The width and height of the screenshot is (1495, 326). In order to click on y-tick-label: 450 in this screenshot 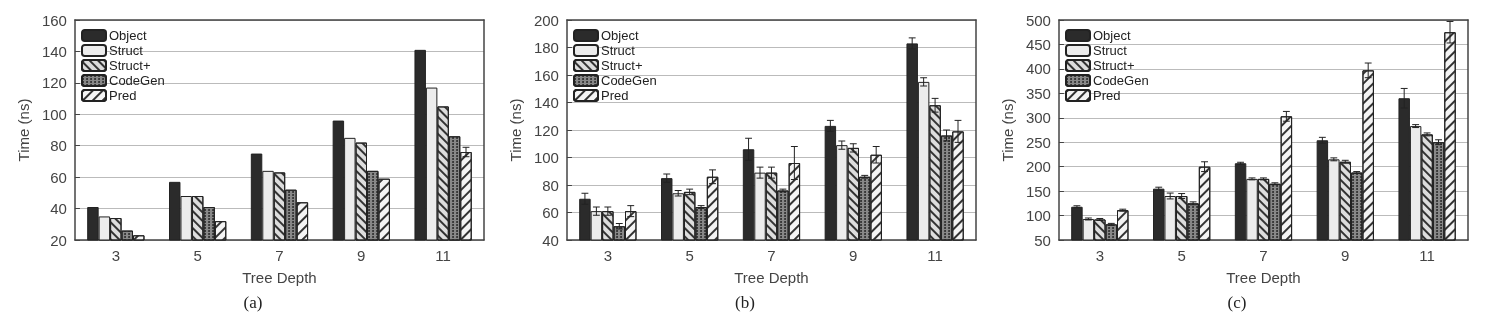, I will do `click(1038, 44)`.